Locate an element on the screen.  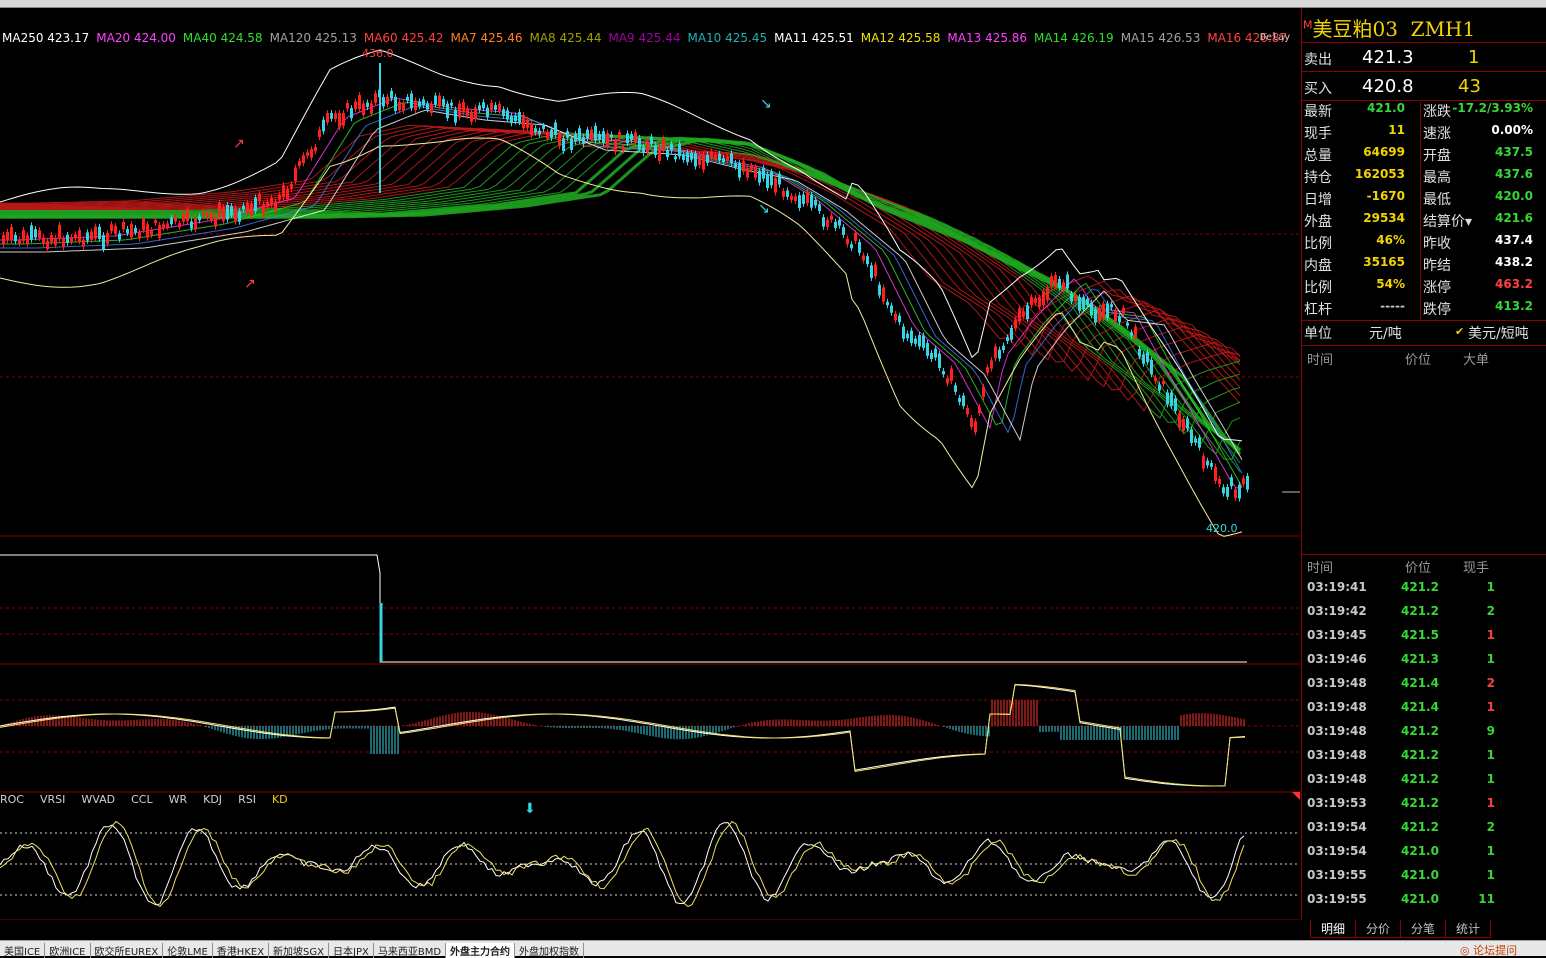
indicator-tab-rsi: RSI is located at coordinates (247, 799).